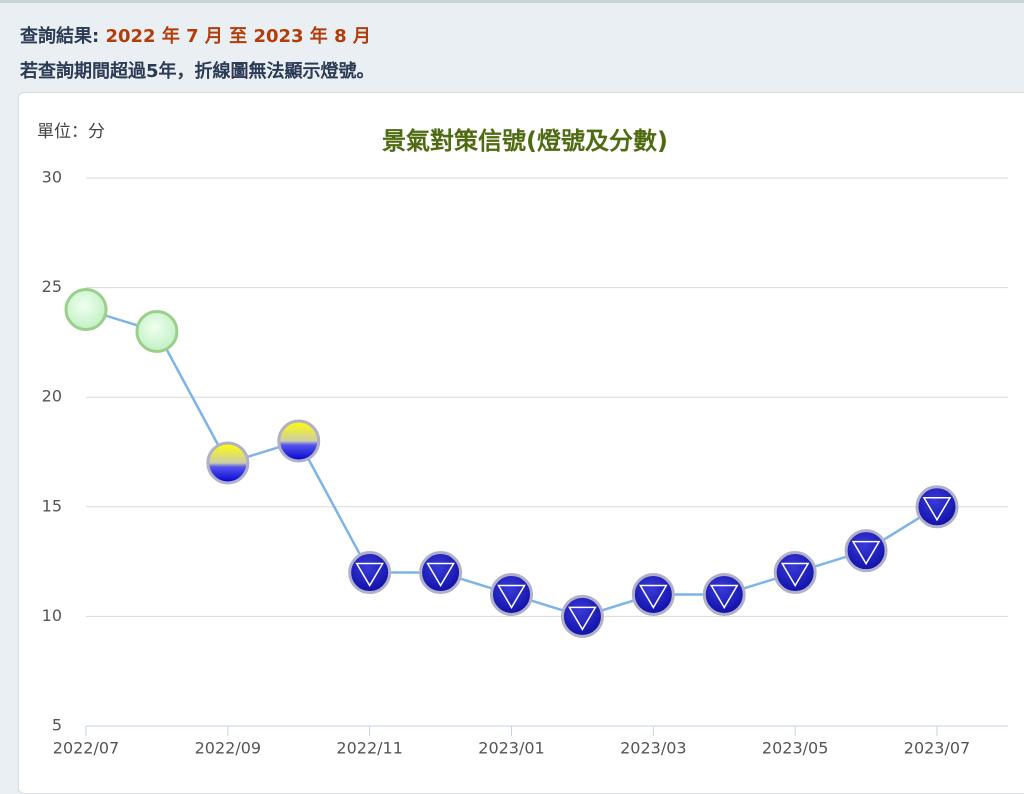 This screenshot has height=794, width=1024. Describe the element at coordinates (71, 132) in the screenshot. I see `unit-label: 單位：分` at that location.